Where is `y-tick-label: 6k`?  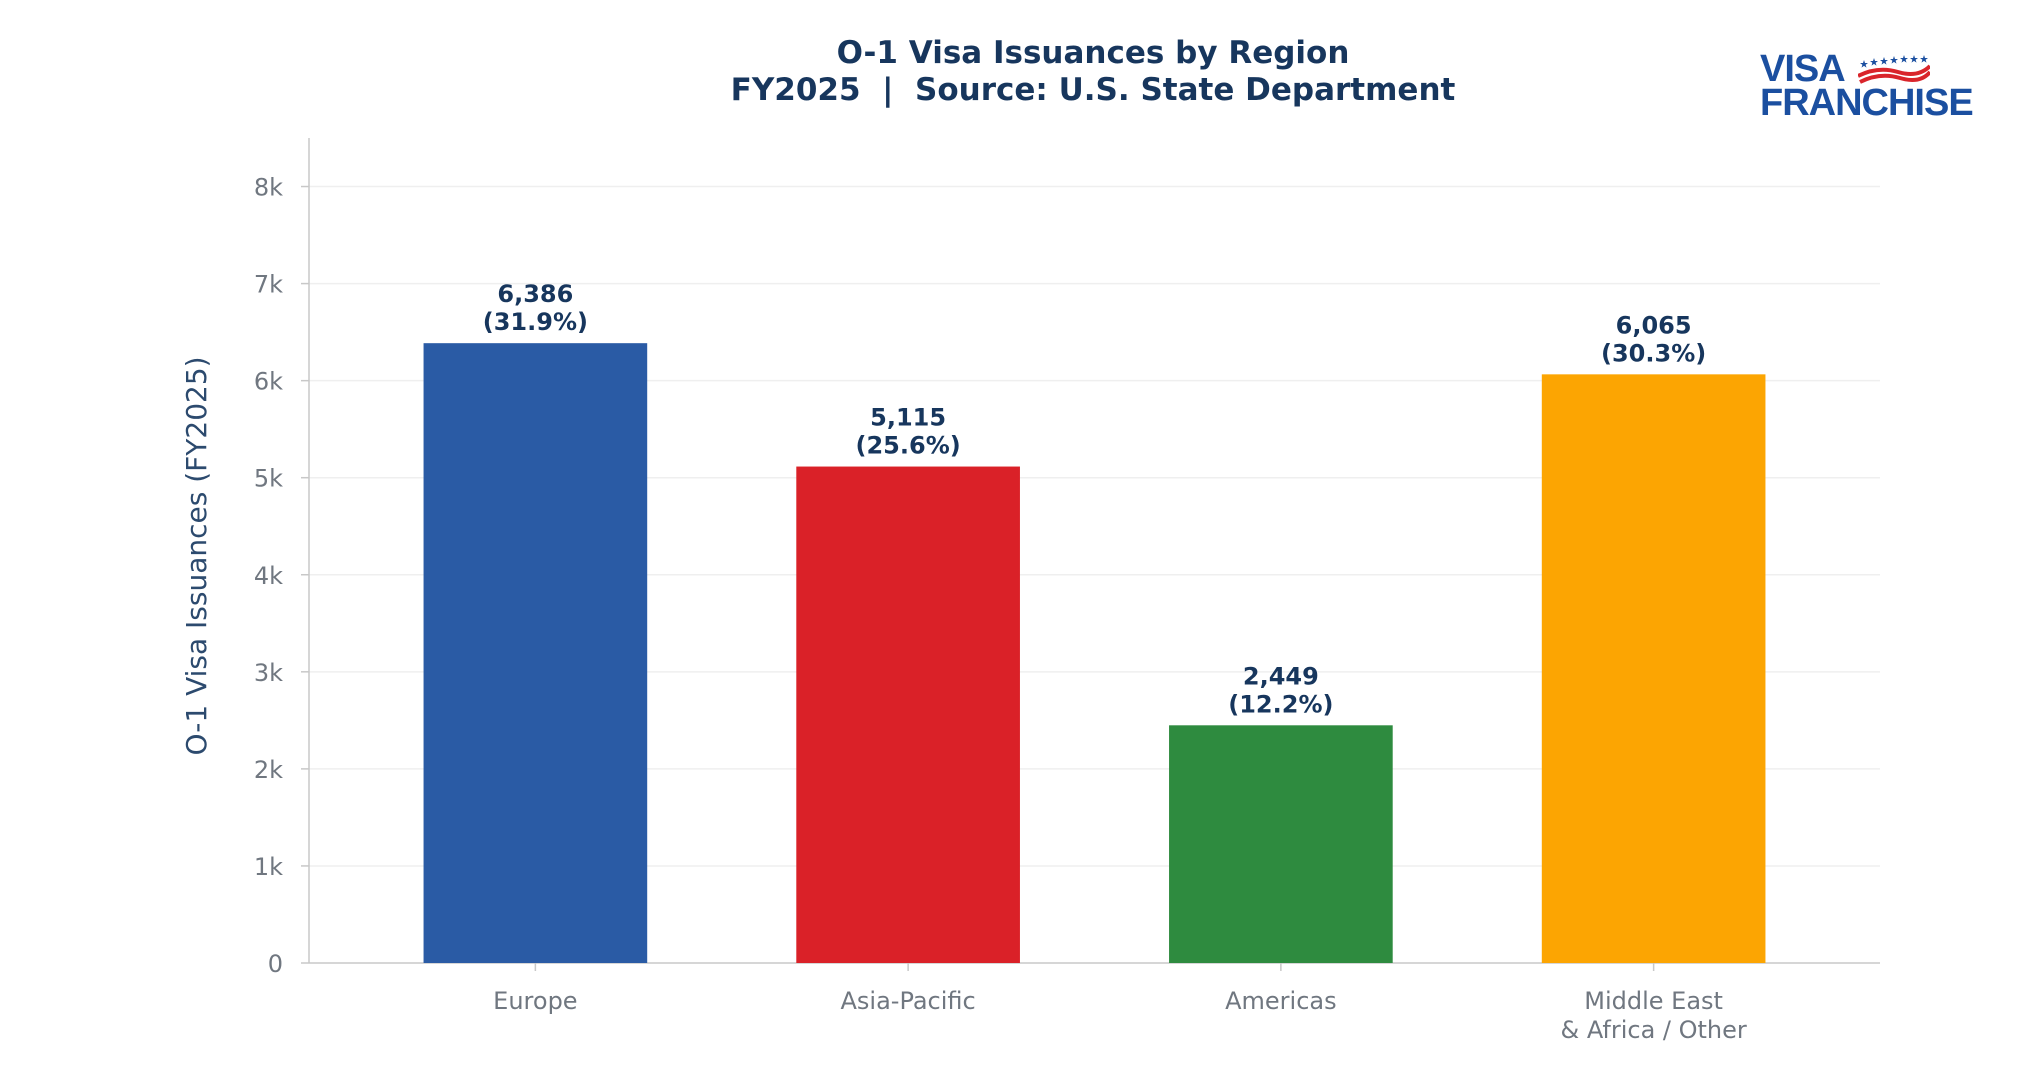 y-tick-label: 6k is located at coordinates (268, 382).